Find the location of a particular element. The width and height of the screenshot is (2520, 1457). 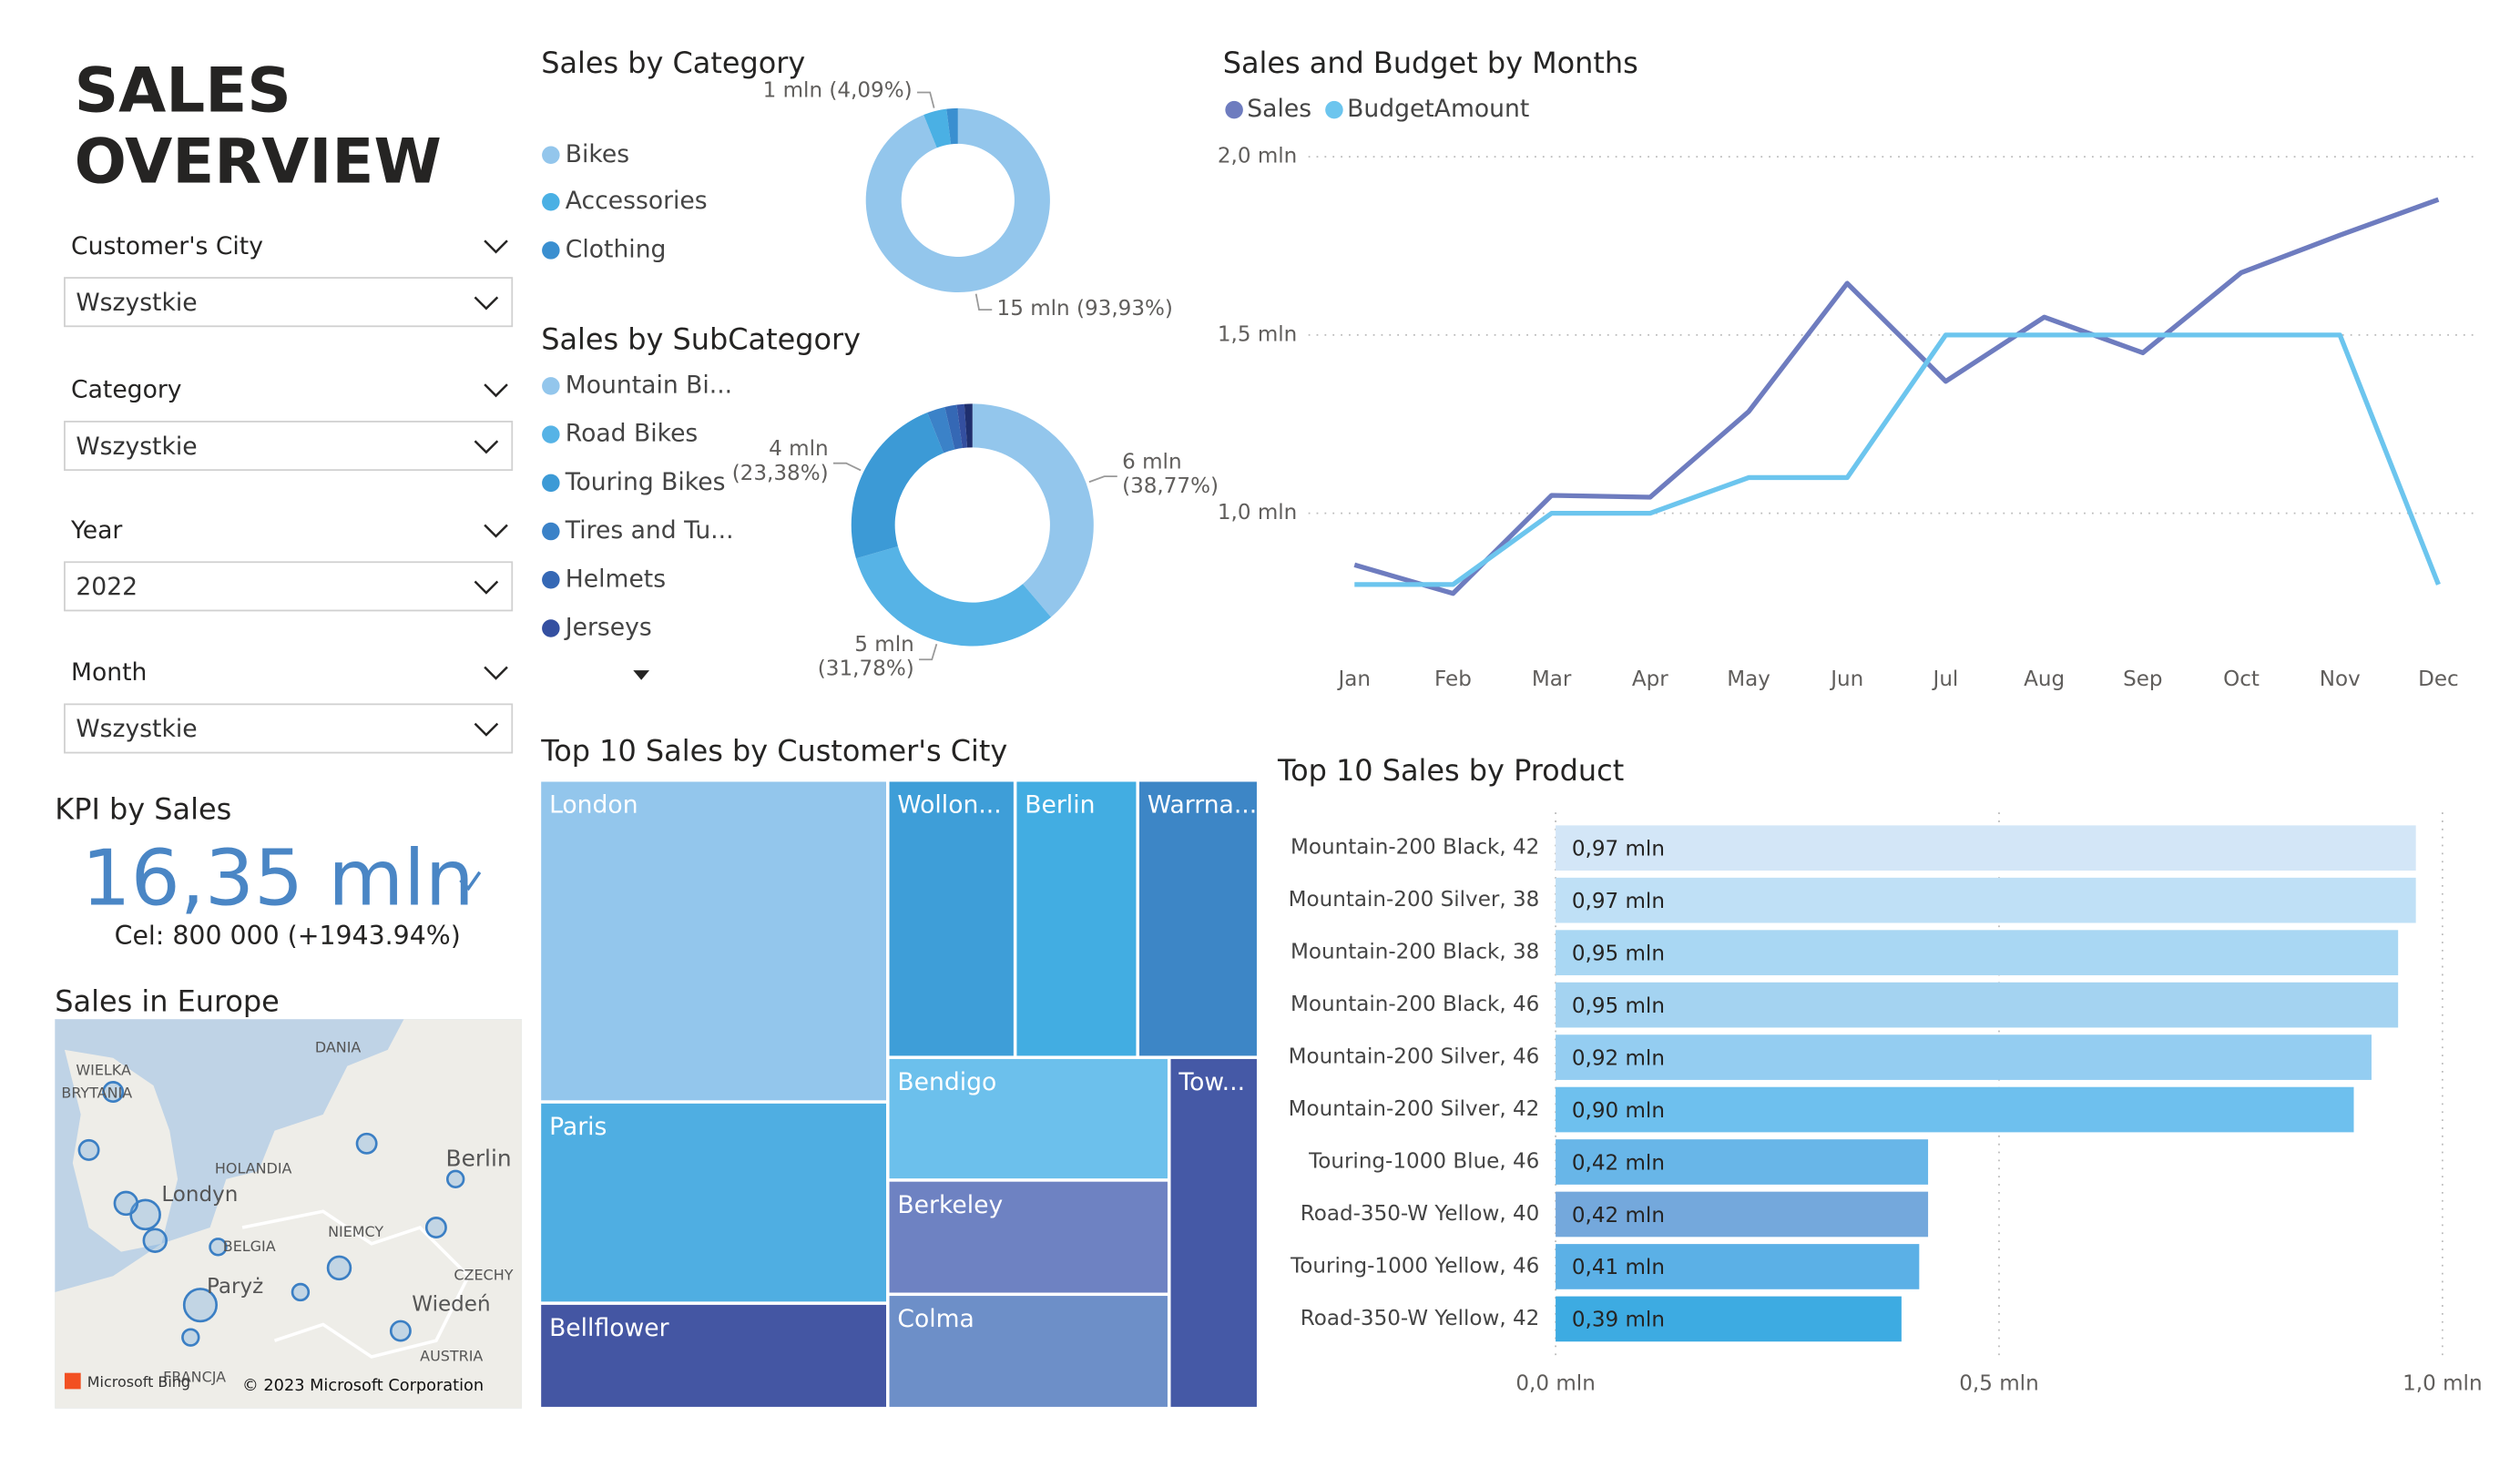

map-logo-icon is located at coordinates (72, 1381).